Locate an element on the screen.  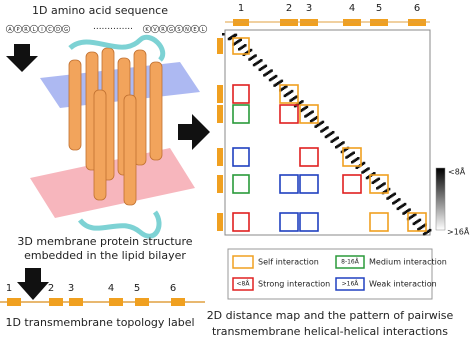
helices is located at coordinates (115, 126).